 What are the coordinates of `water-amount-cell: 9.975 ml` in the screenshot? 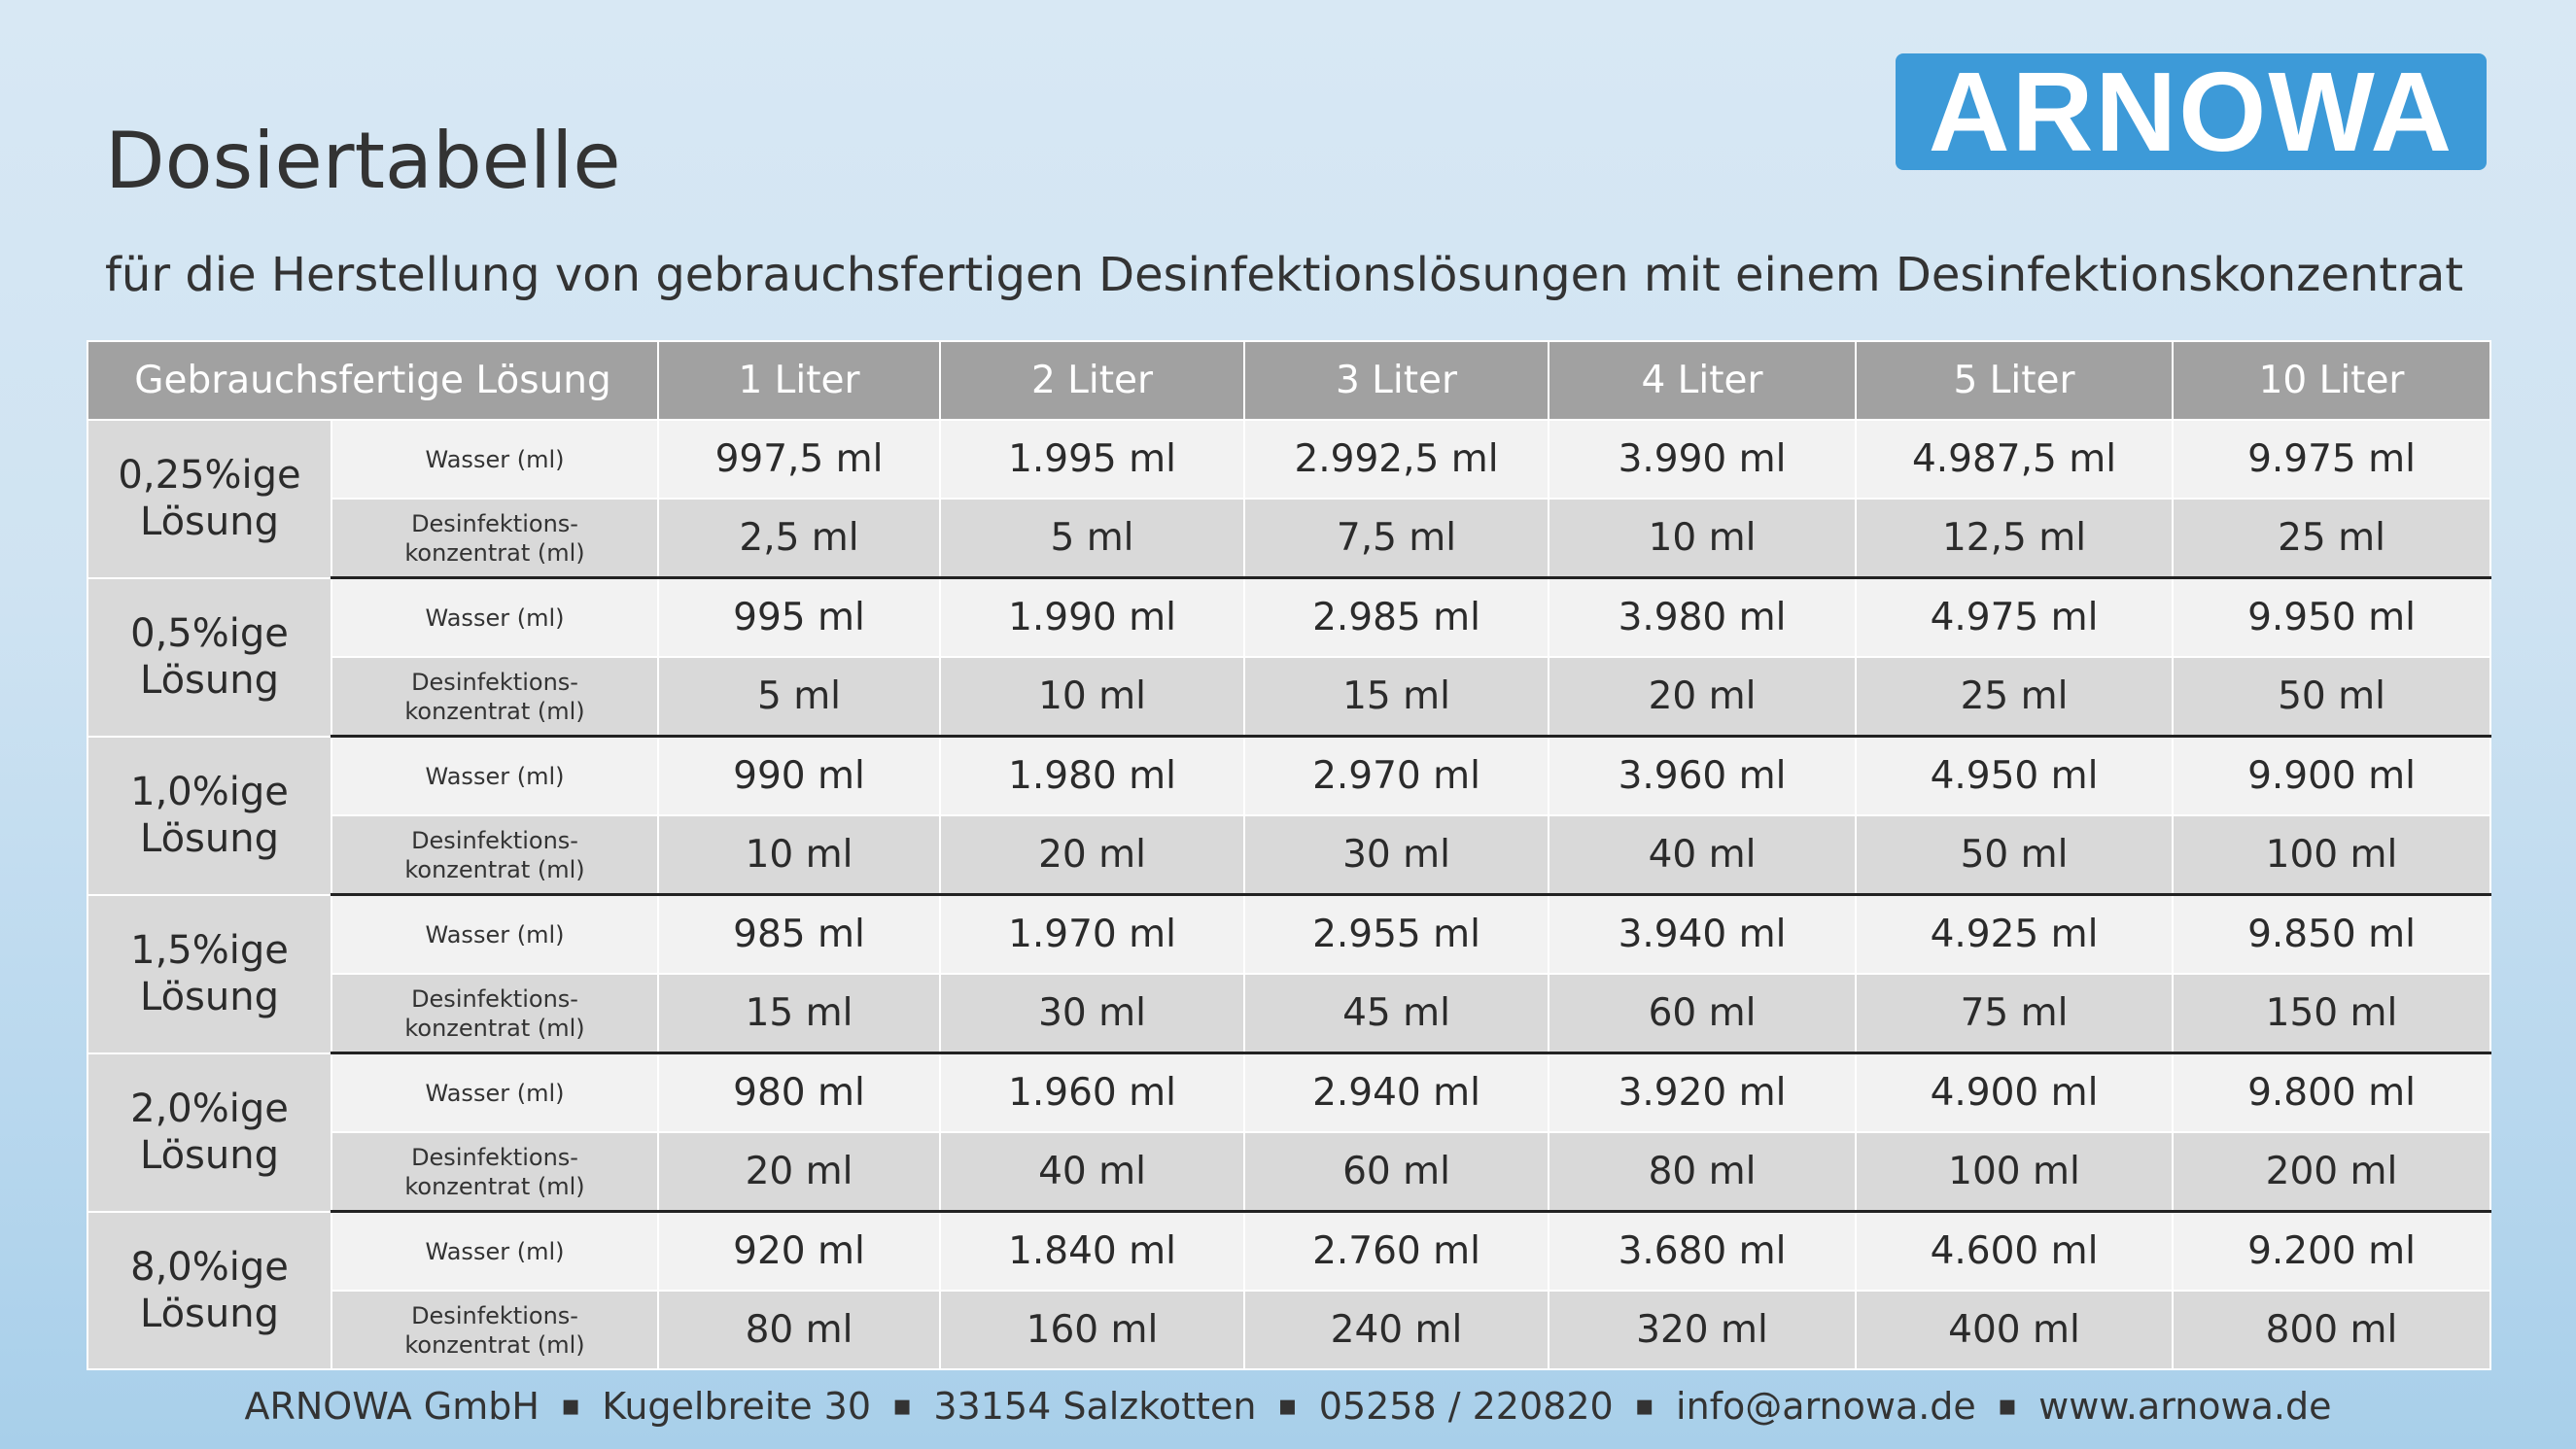 It's located at (2332, 459).